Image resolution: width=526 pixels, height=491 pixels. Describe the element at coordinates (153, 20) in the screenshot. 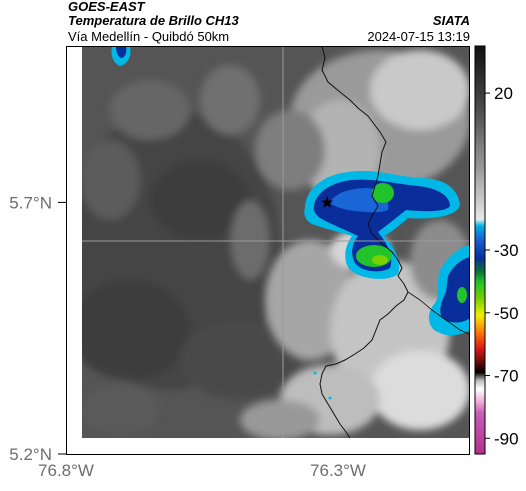

I see `product-title: Temperatura de Brillo CH13` at that location.